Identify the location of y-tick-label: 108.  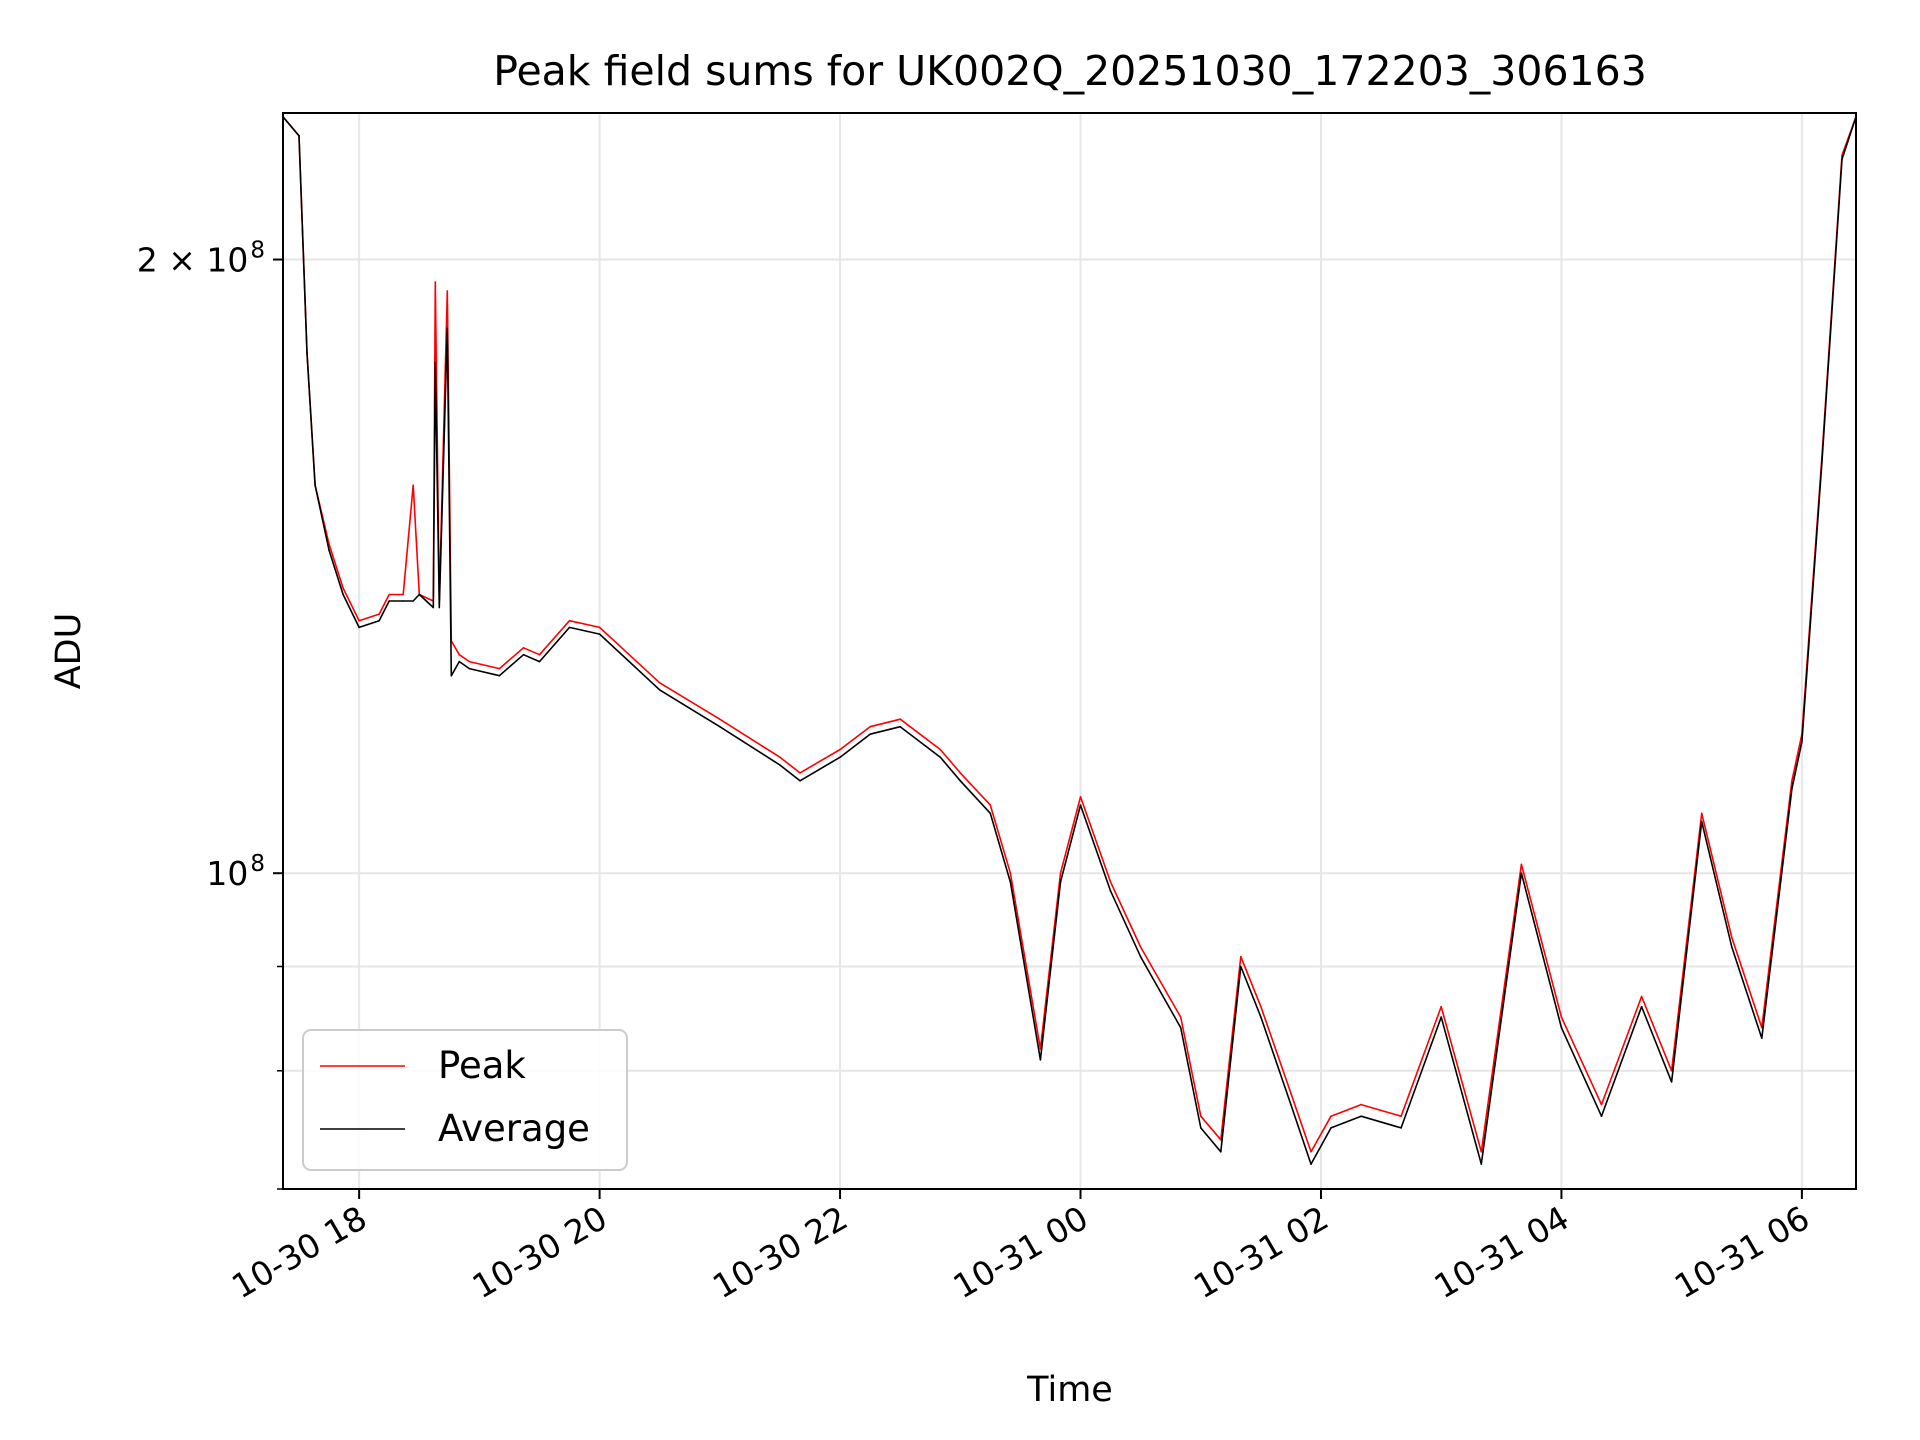
(235, 872).